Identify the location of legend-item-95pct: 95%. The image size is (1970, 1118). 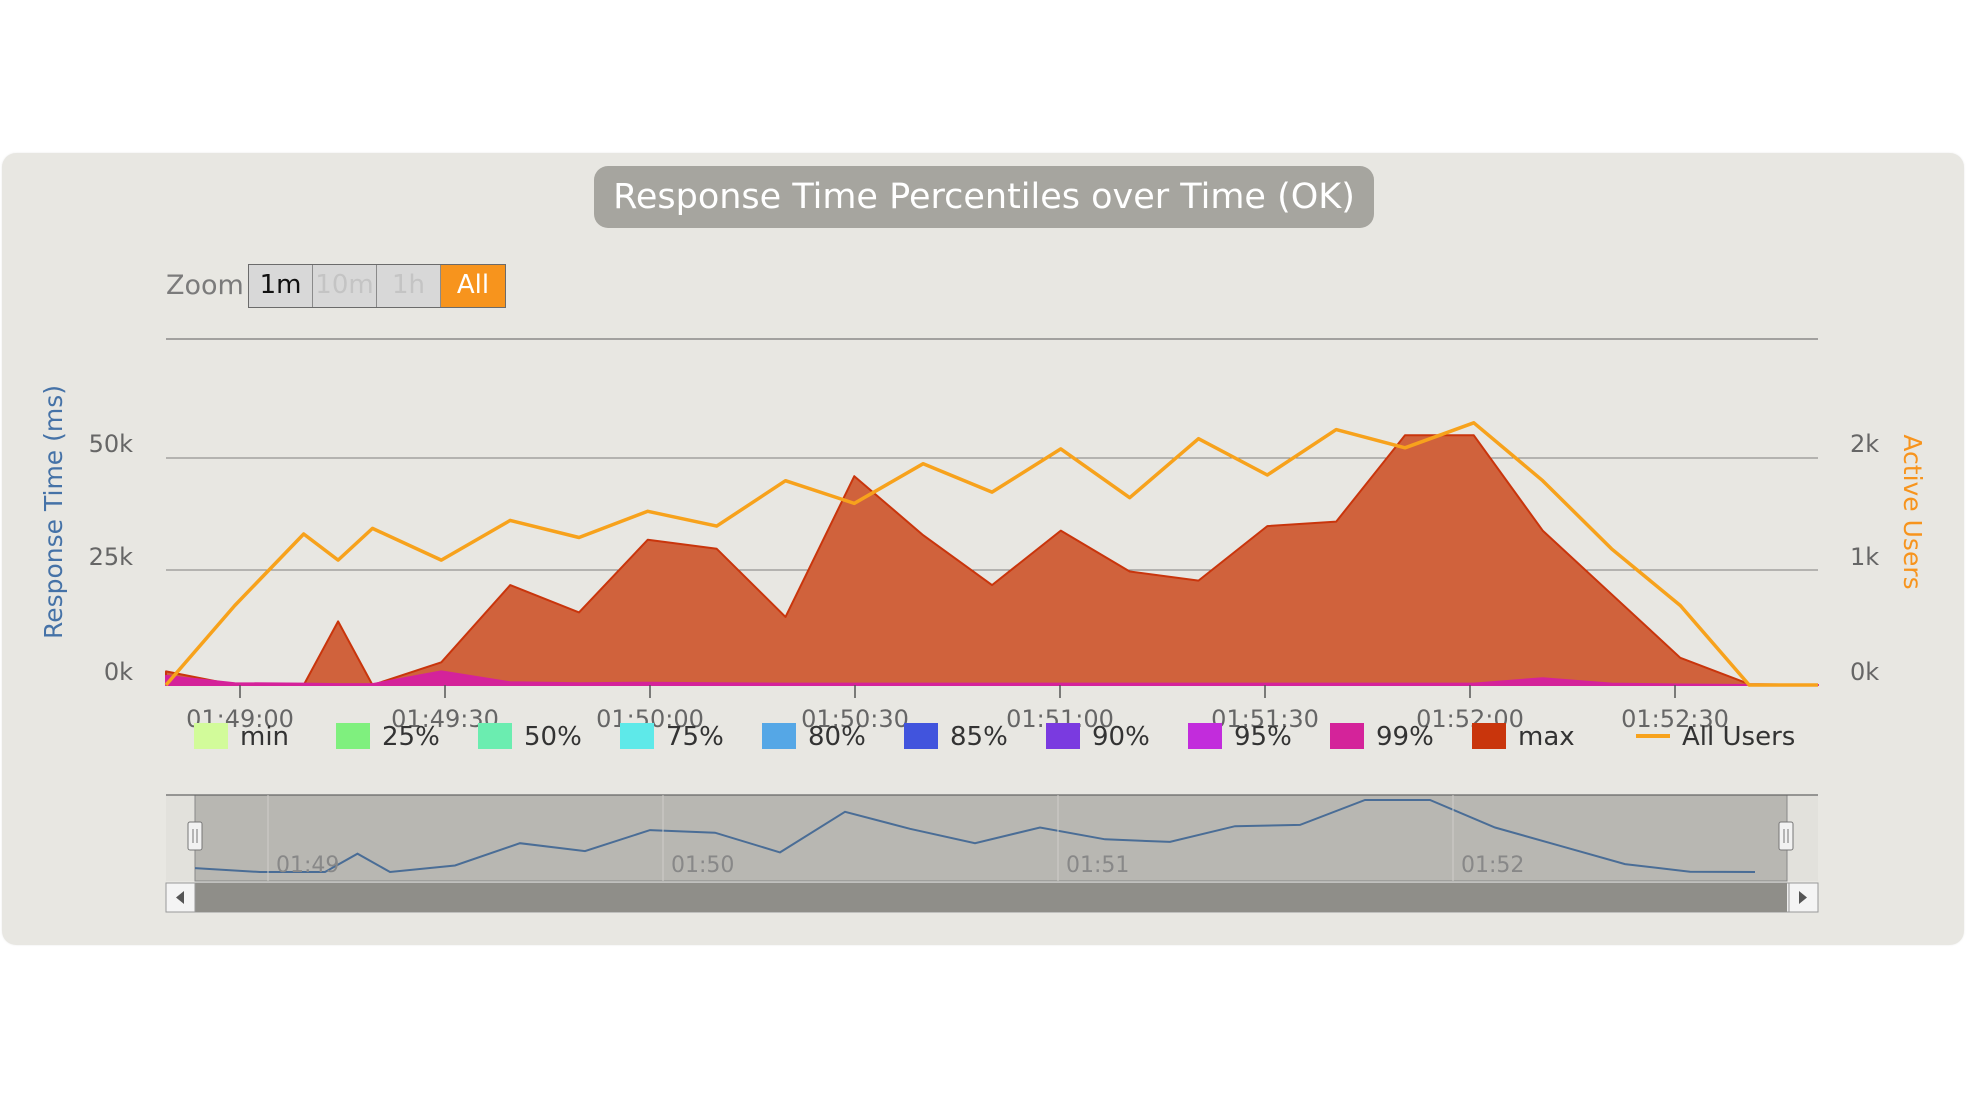
(1240, 737).